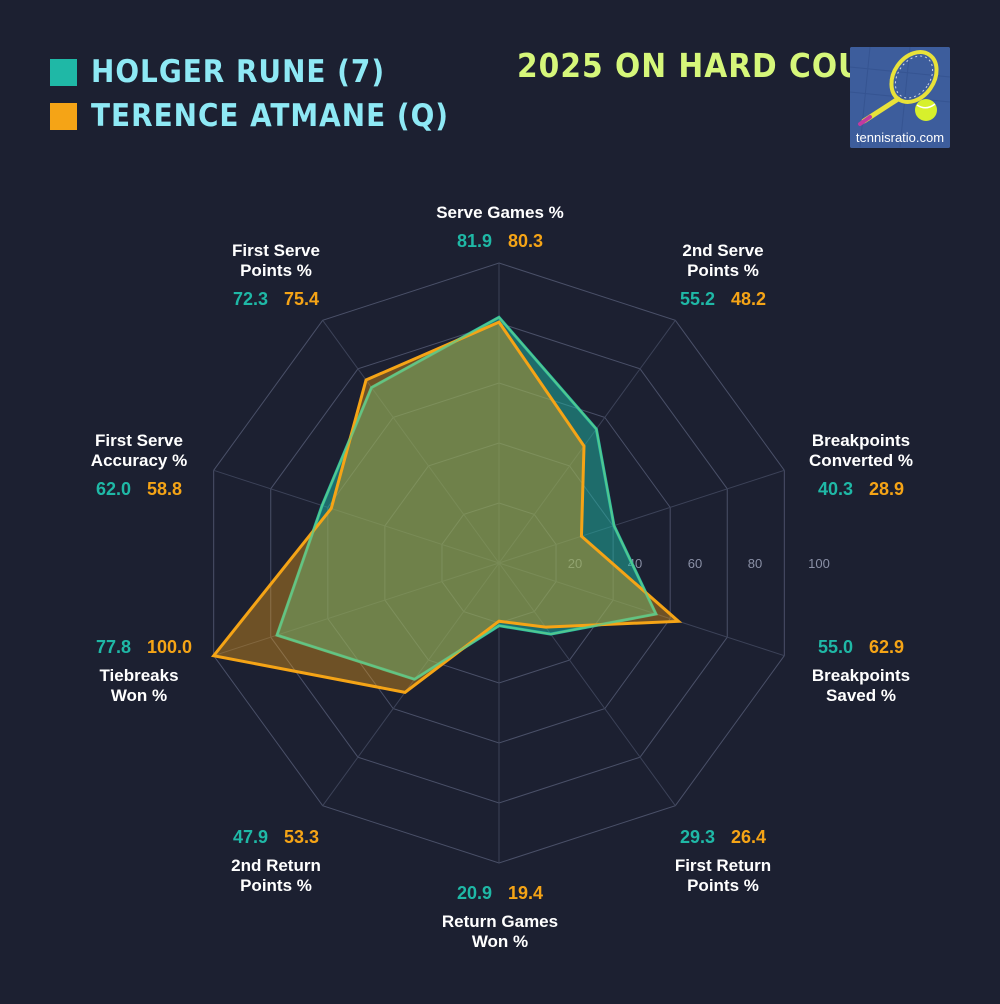 This screenshot has width=1000, height=1004. What do you see at coordinates (139, 460) in the screenshot?
I see `axis-label: Accuracy %` at bounding box center [139, 460].